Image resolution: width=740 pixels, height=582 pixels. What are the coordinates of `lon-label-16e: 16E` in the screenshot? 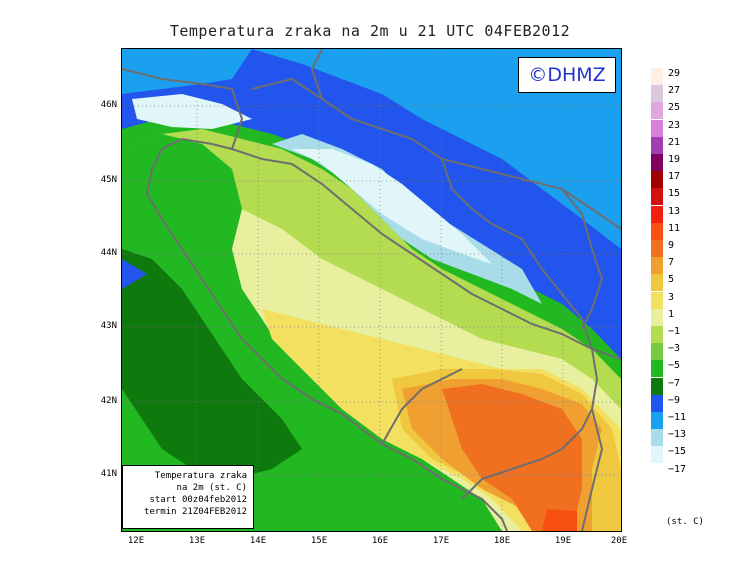 It's located at (380, 541).